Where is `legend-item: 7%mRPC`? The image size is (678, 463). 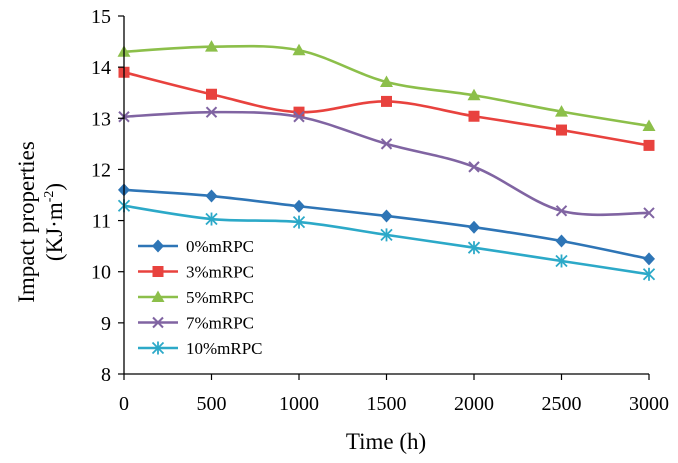
legend-item: 7%mRPC is located at coordinates (196, 323).